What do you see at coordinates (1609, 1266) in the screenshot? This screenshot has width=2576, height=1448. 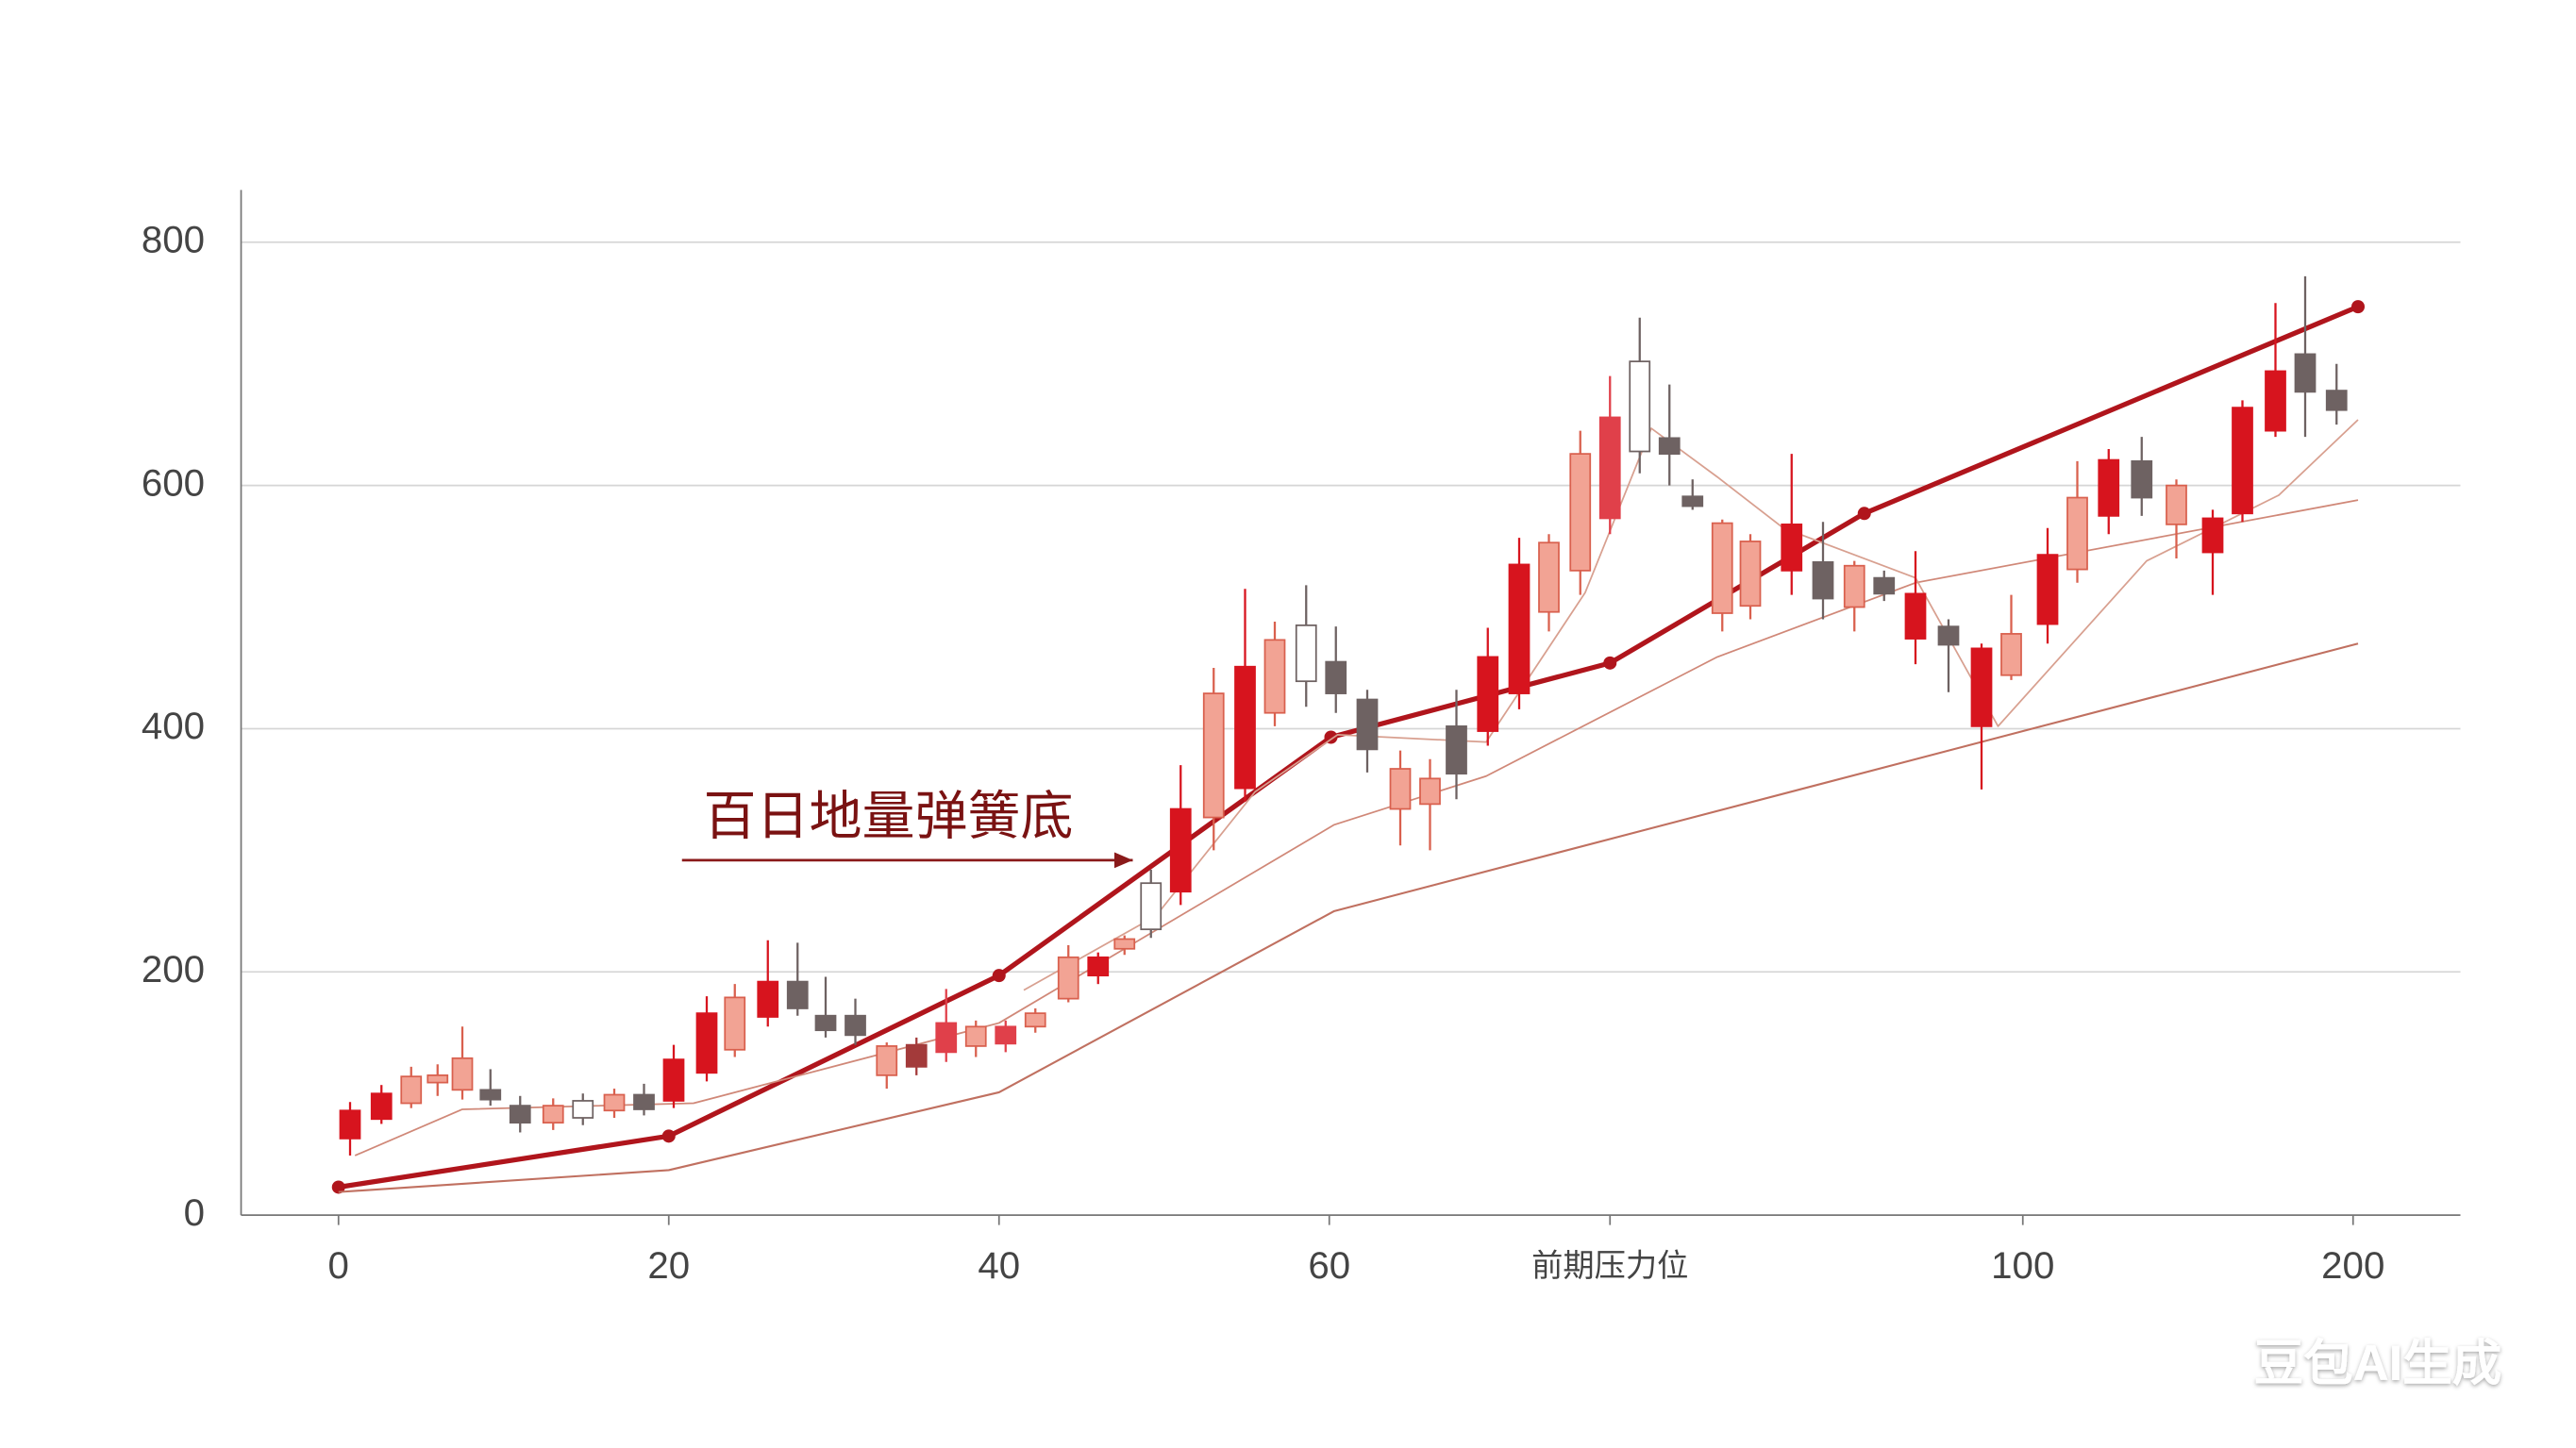 I see `x-tick-label: 前期压力位` at bounding box center [1609, 1266].